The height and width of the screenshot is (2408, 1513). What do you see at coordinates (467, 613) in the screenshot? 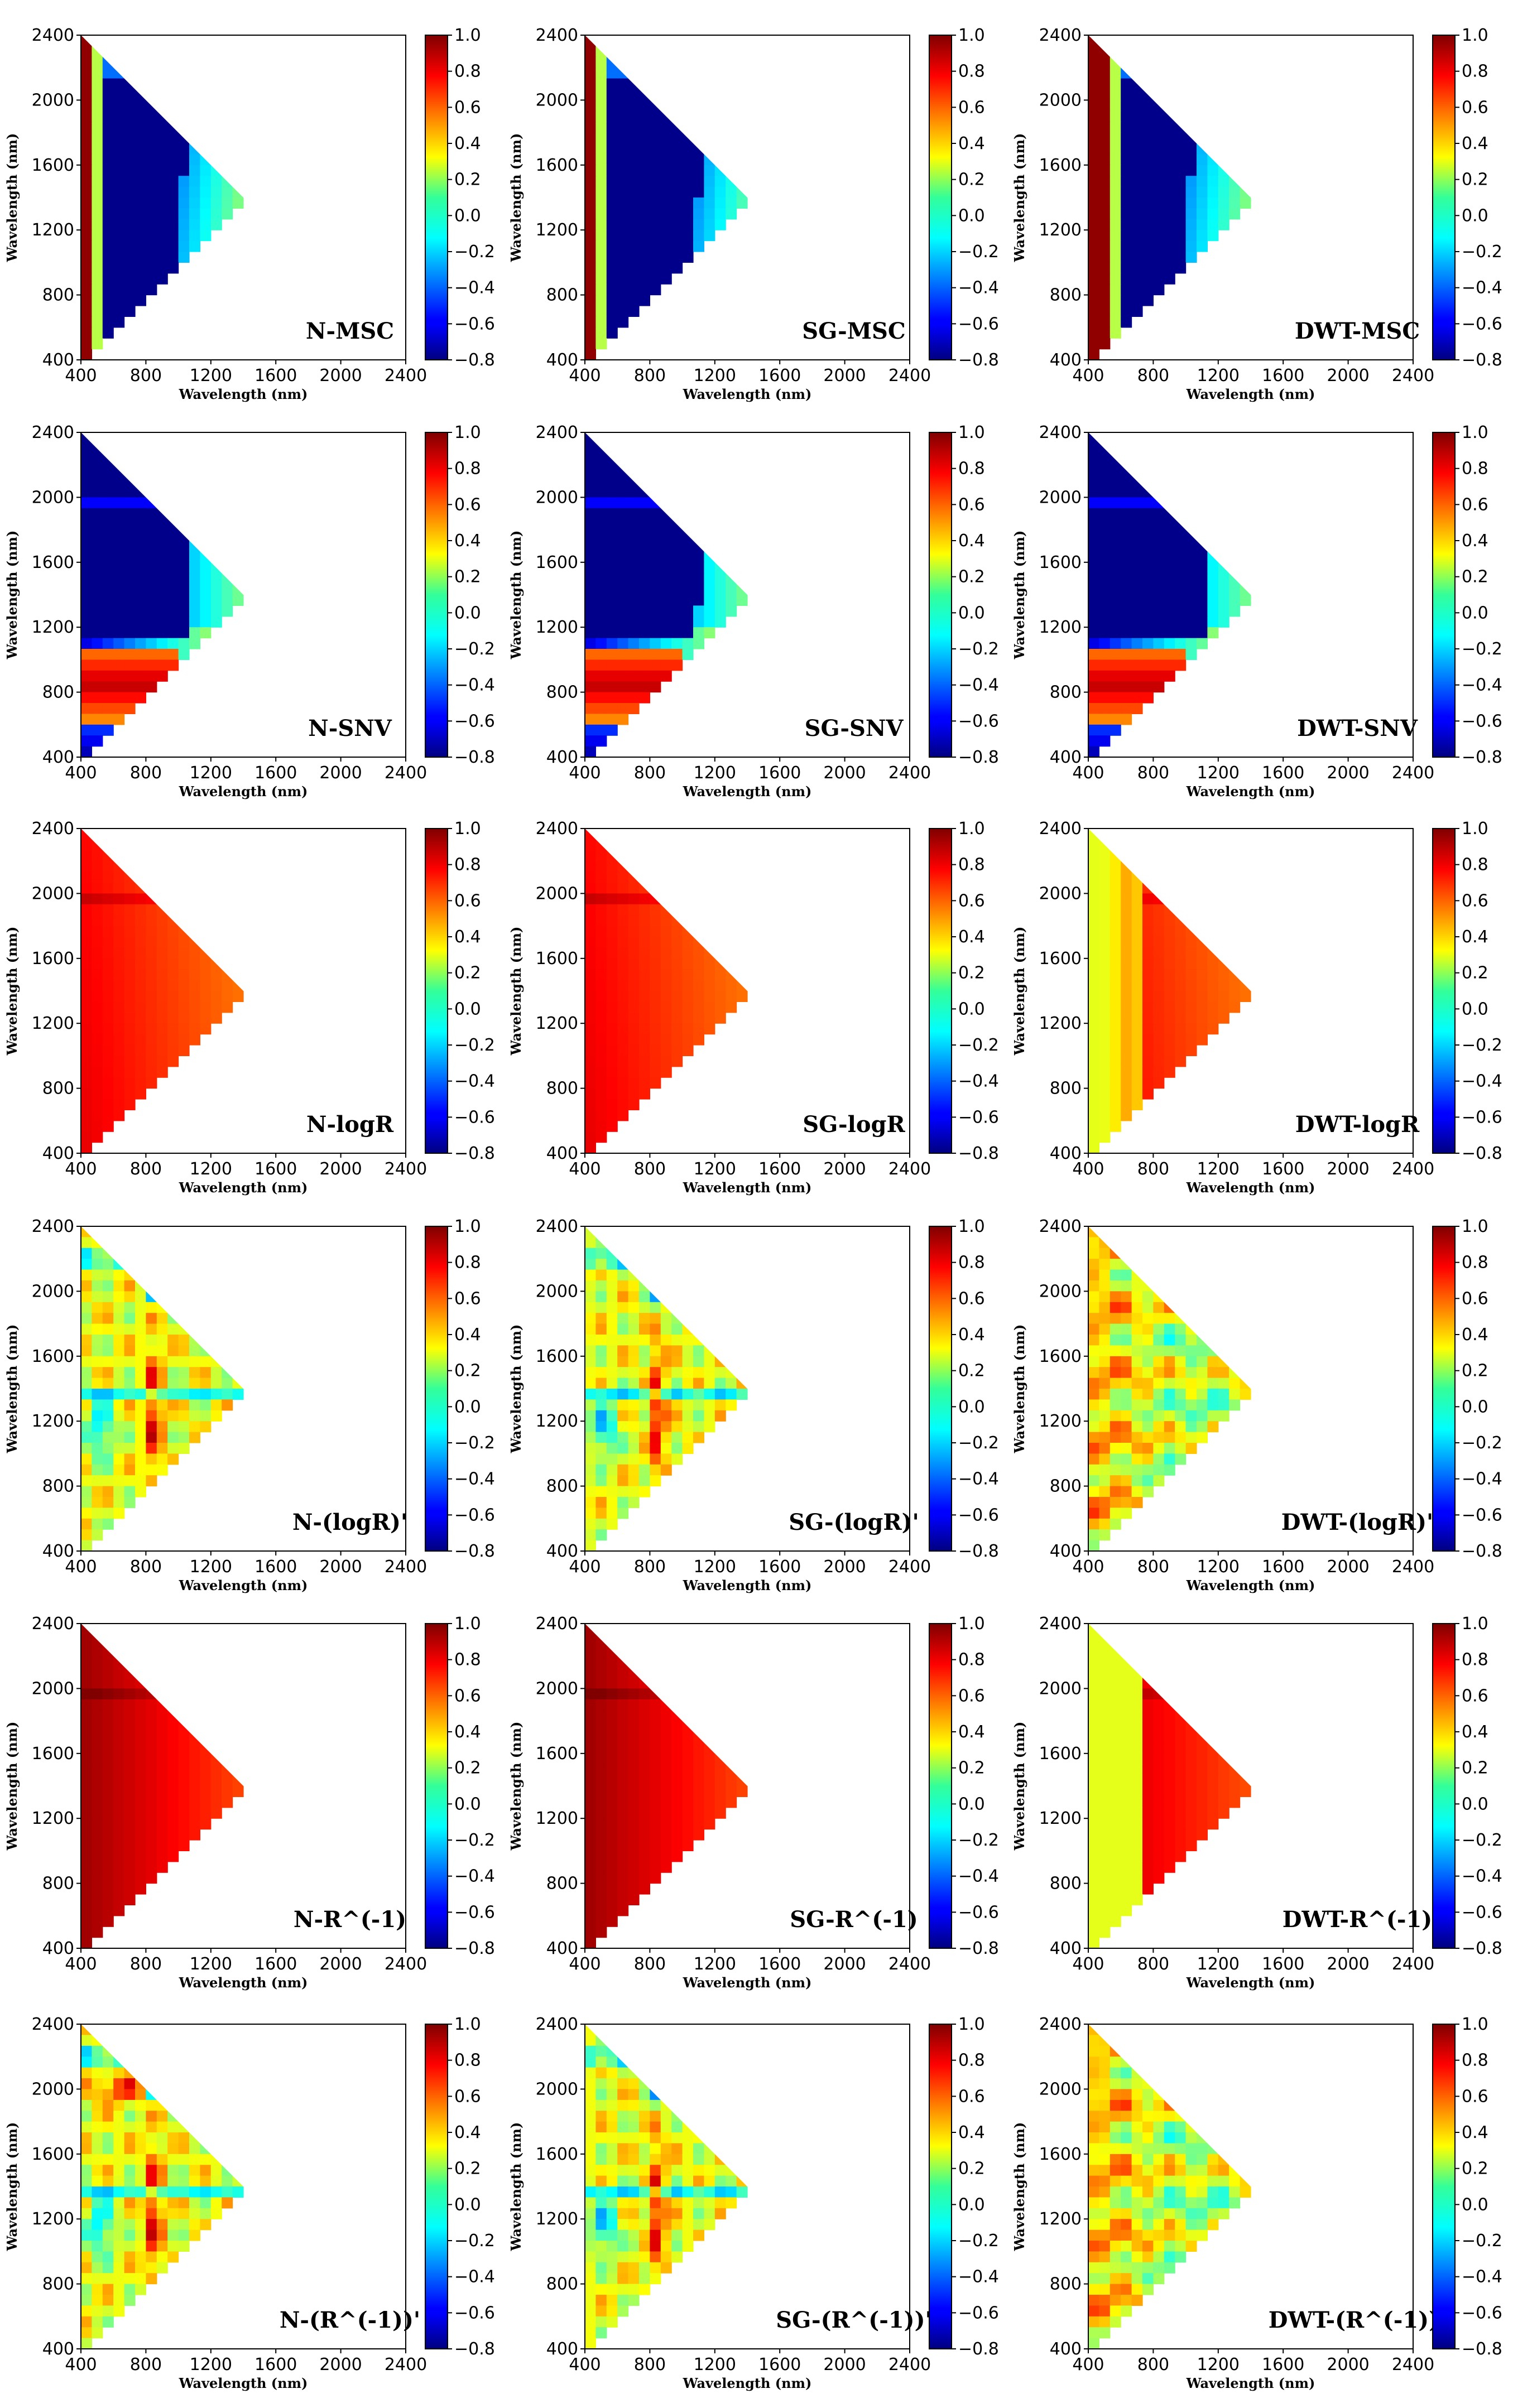
I see `colorbar-tick-label: 0.0` at bounding box center [467, 613].